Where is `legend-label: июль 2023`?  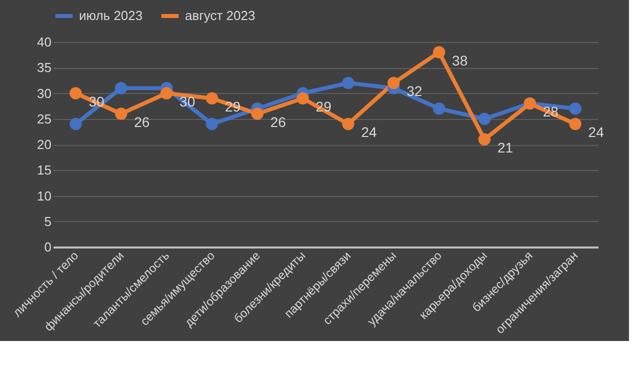 legend-label: июль 2023 is located at coordinates (111, 15).